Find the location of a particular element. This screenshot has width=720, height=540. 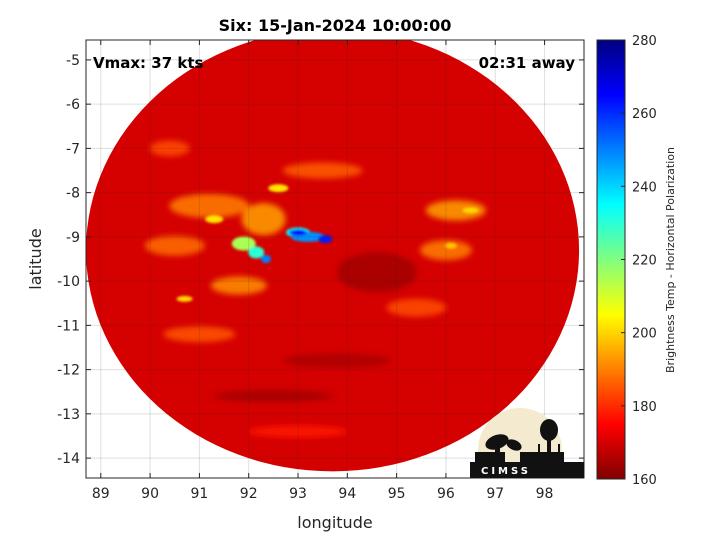

y-tick-label: -7 is located at coordinates (73, 149).